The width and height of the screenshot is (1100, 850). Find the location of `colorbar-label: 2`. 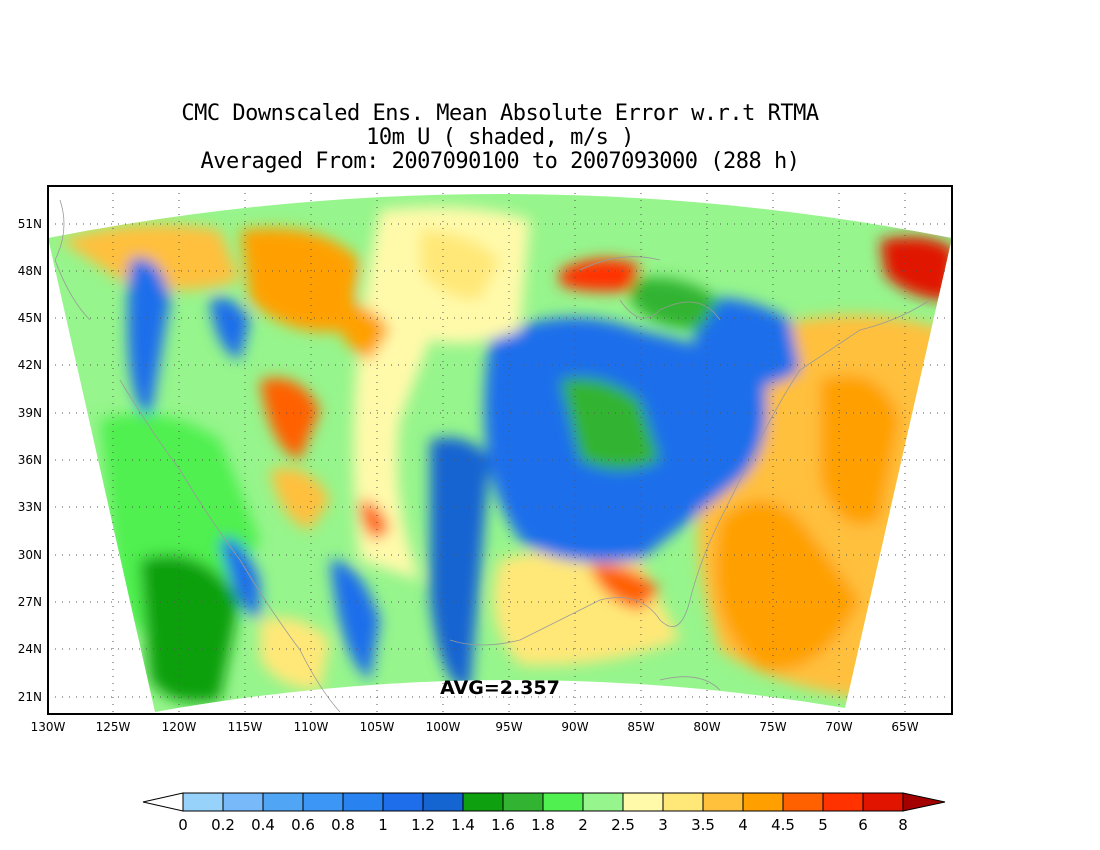

colorbar-label: 2 is located at coordinates (583, 825).